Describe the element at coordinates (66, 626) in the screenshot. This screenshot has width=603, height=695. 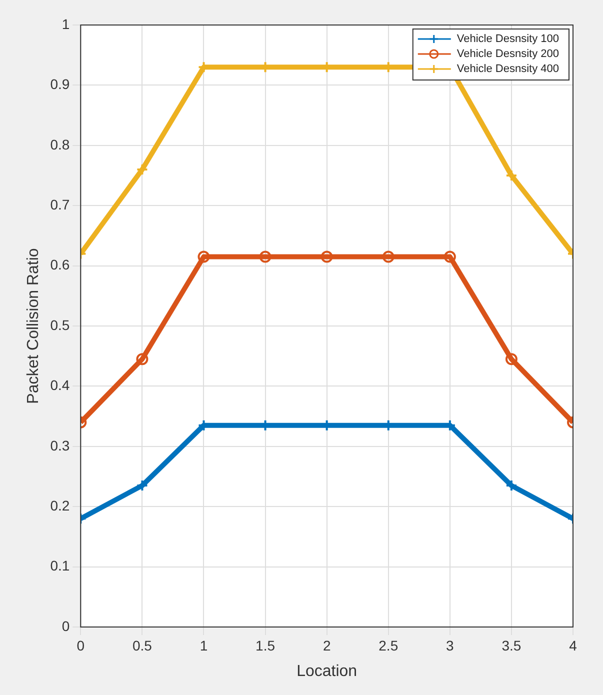
I see `y-tick-label: 0` at that location.